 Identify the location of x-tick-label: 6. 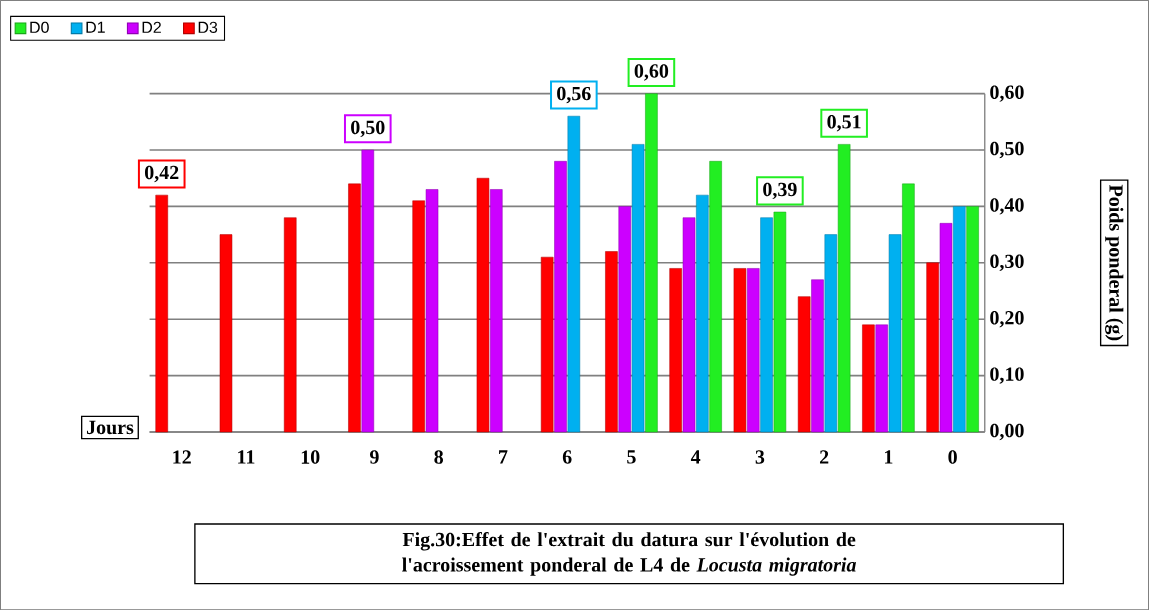
(567, 457).